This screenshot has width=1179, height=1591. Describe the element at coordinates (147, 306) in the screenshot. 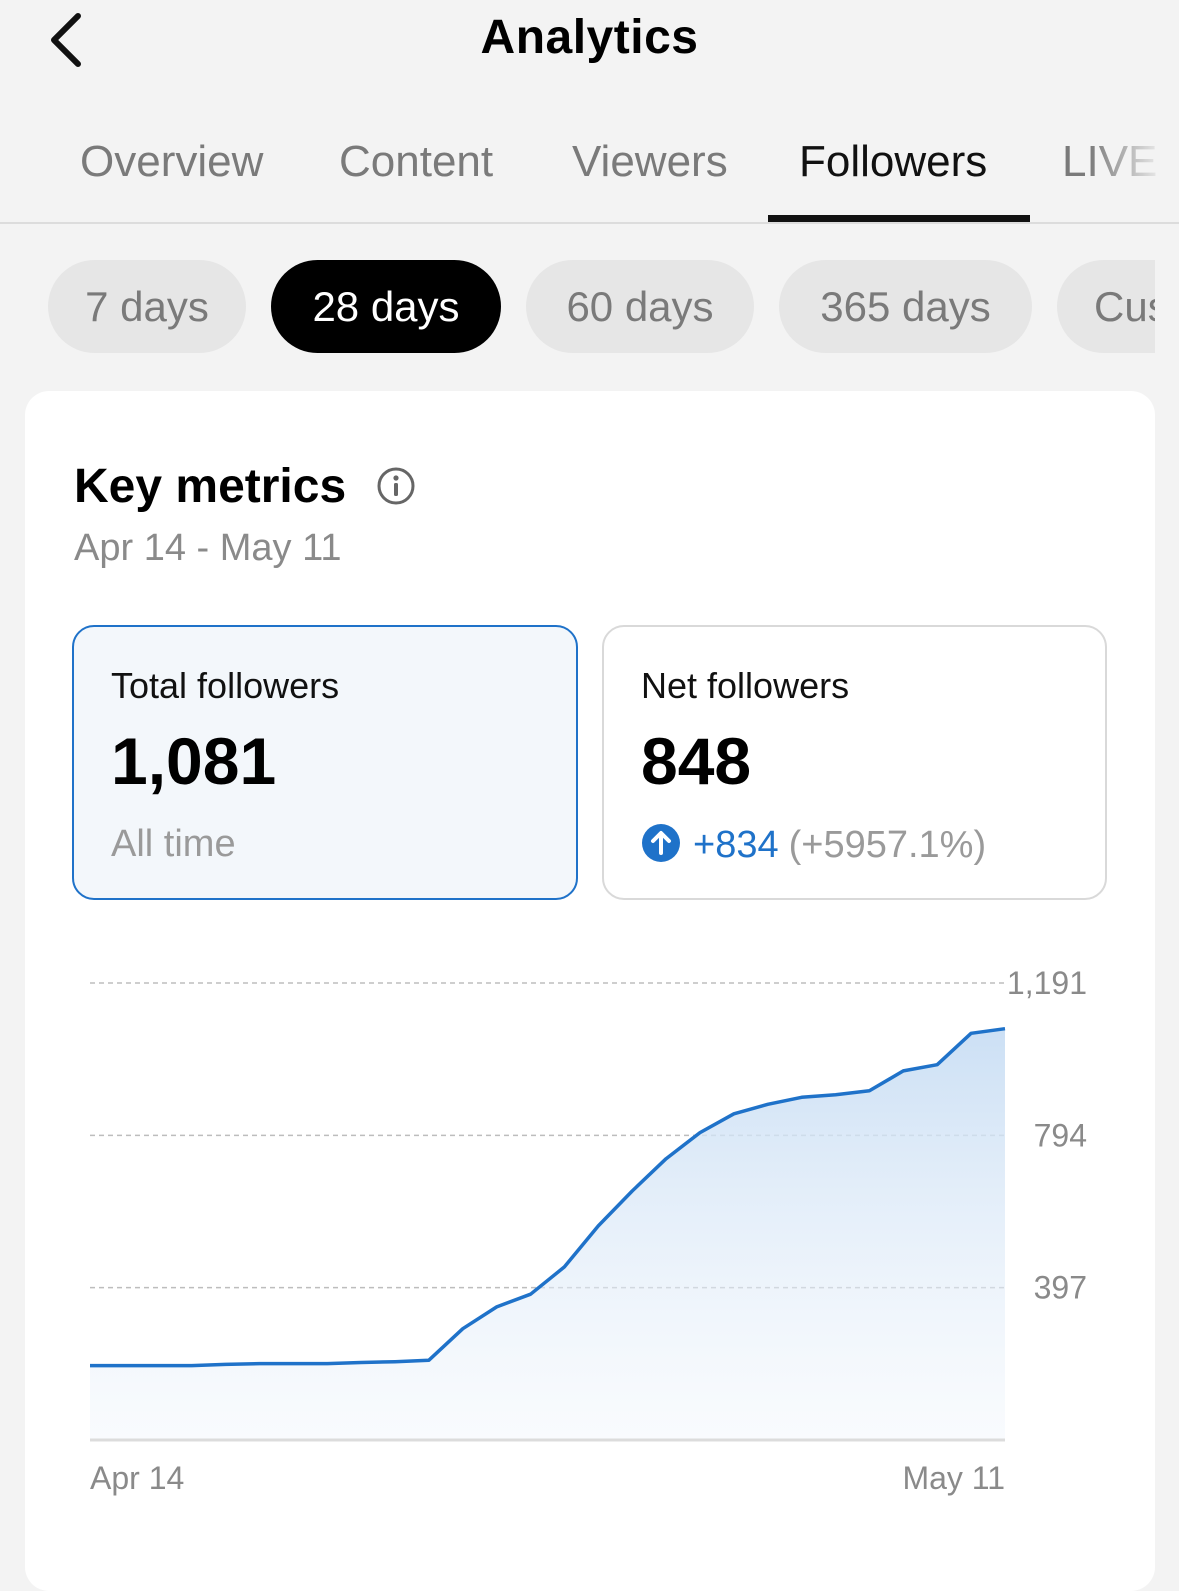

I see `range-7-days: 7 days` at that location.